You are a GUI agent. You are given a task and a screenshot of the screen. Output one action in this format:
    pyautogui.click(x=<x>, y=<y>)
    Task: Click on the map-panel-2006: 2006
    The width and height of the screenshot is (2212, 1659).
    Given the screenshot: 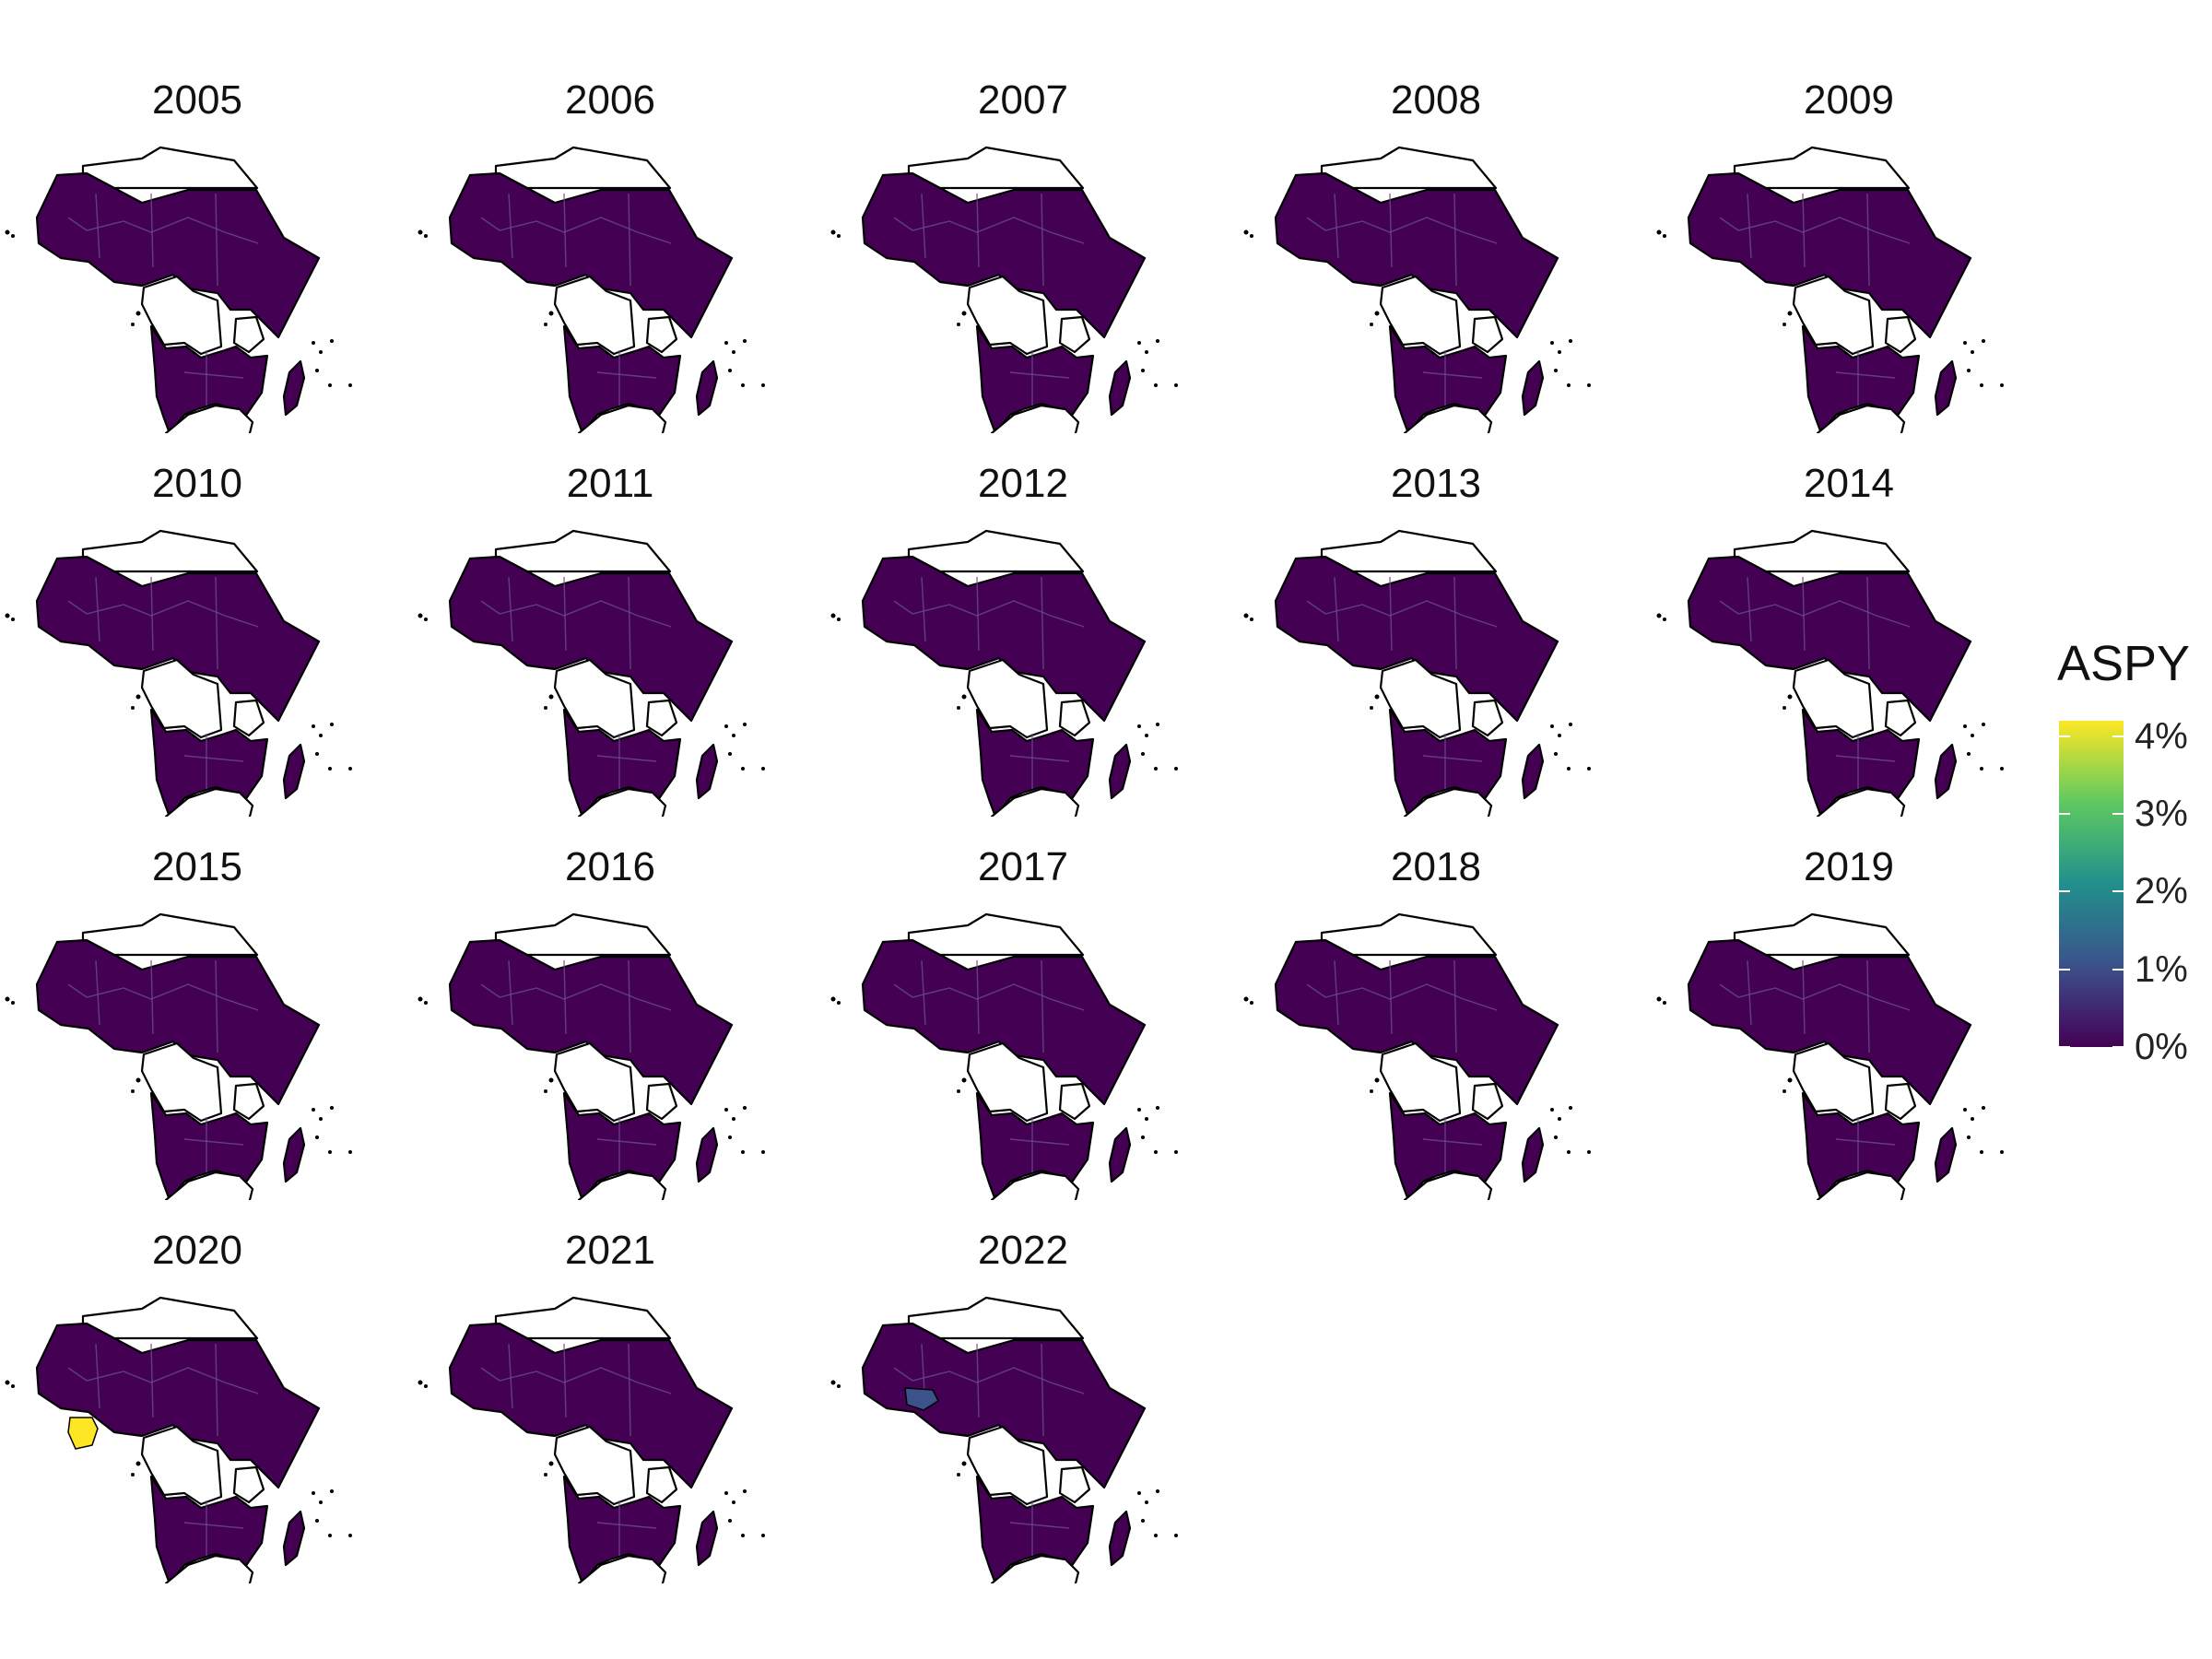 What is the action you would take?
    pyautogui.click(x=610, y=261)
    